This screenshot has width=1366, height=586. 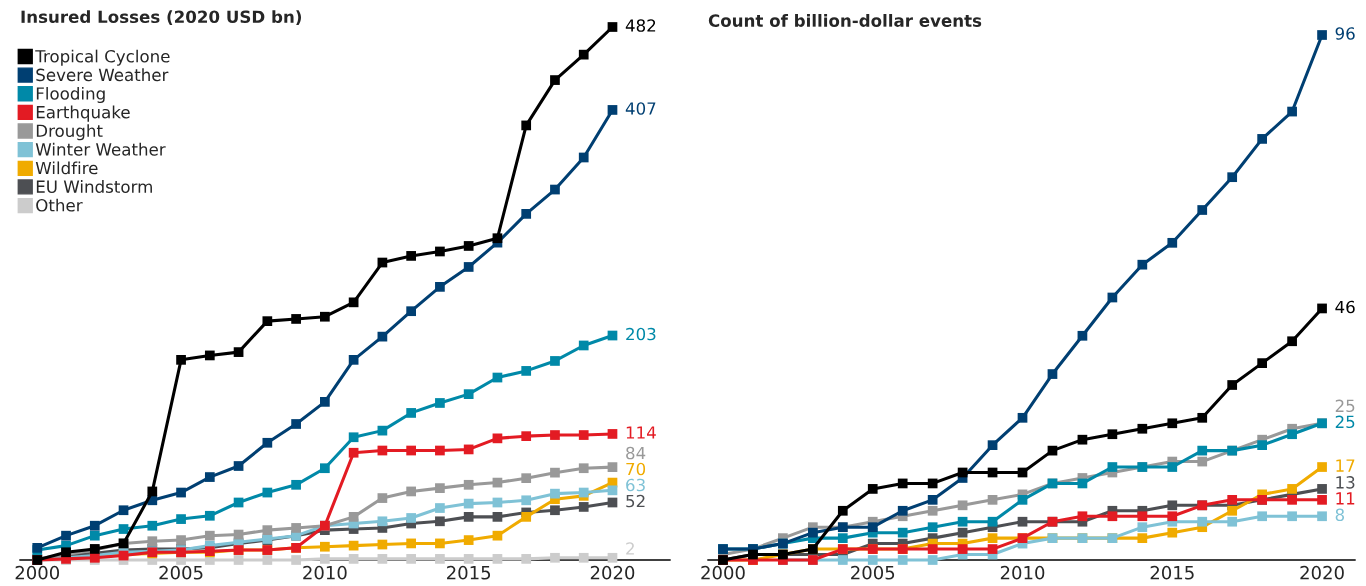 What do you see at coordinates (59, 205) in the screenshot?
I see `legend-label: Other` at bounding box center [59, 205].